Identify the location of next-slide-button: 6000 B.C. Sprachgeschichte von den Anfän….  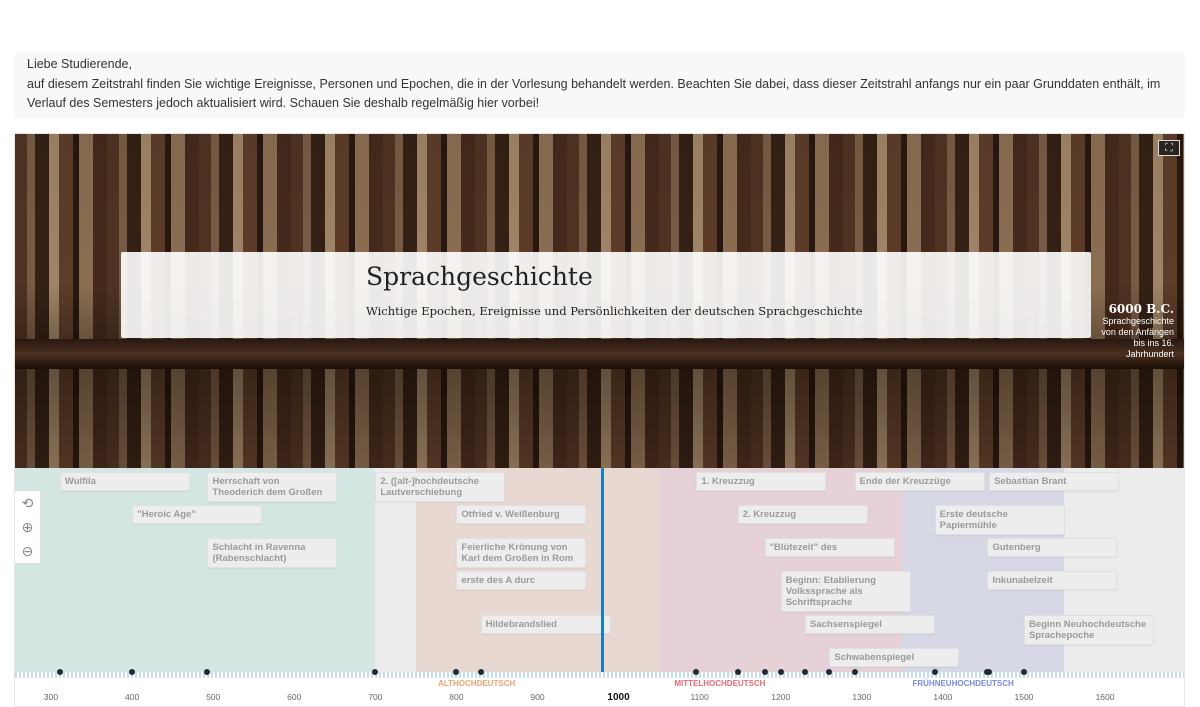
(1134, 331).